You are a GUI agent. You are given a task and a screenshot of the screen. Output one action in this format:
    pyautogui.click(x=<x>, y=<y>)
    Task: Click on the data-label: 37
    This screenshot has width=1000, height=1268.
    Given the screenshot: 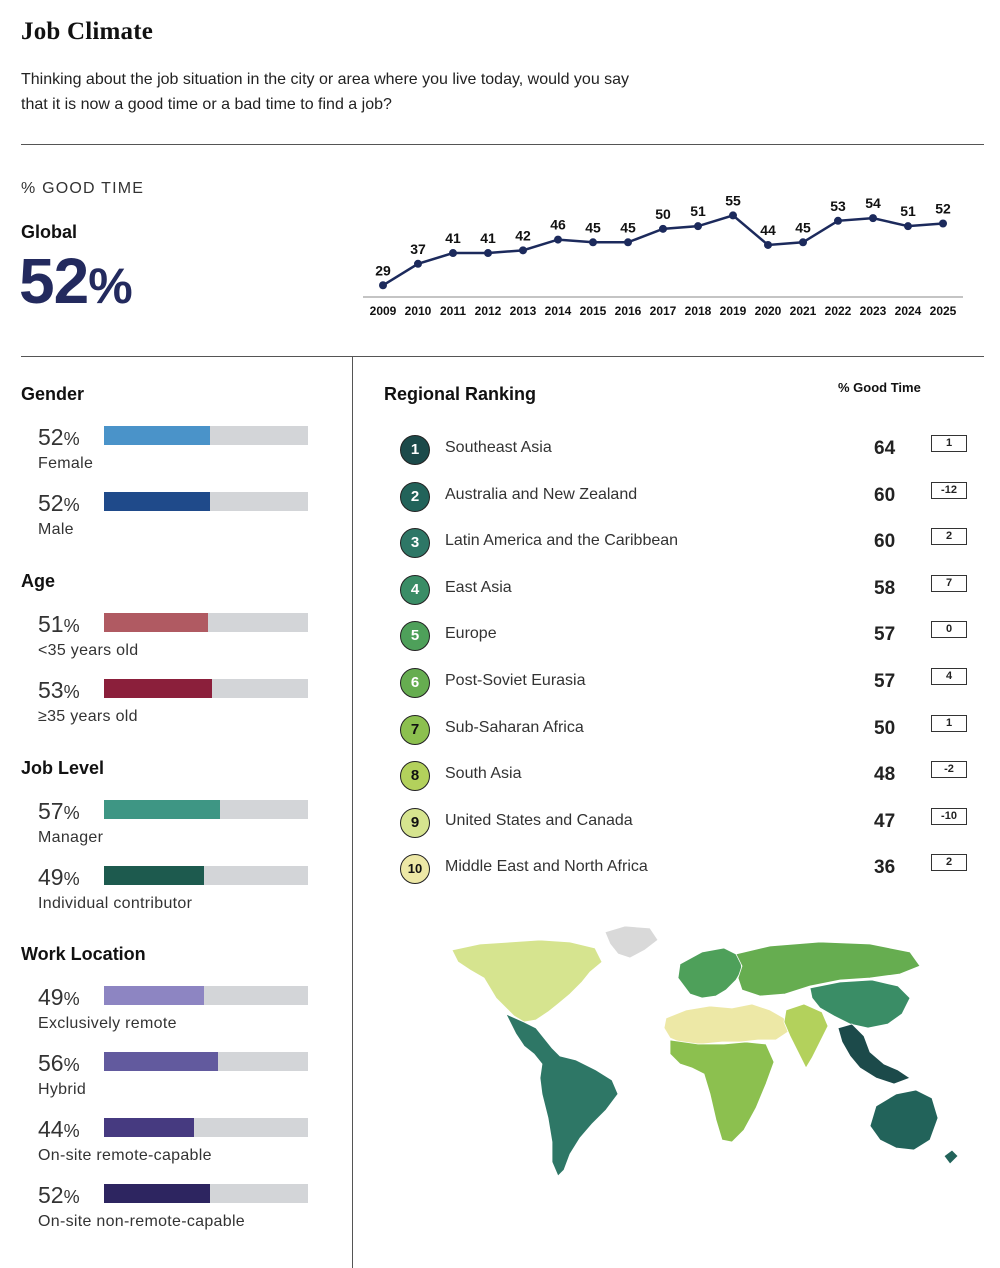 What is the action you would take?
    pyautogui.click(x=418, y=249)
    